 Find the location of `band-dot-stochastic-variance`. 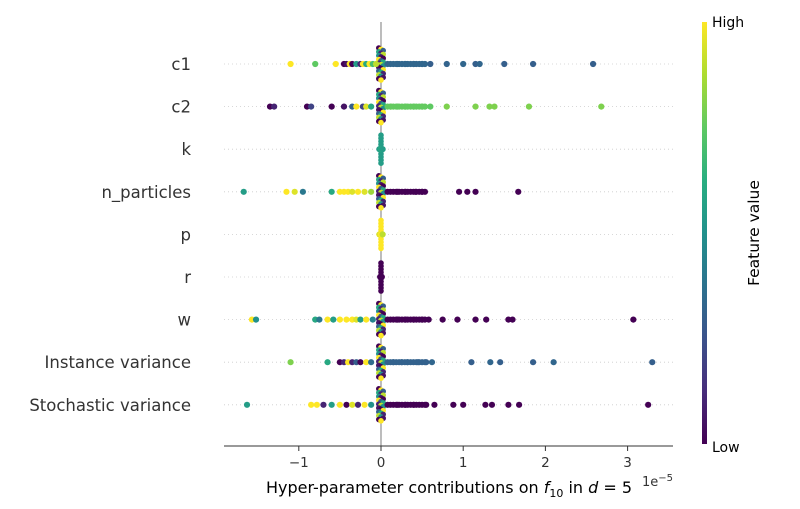

band-dot-stochastic-variance is located at coordinates (425, 404).